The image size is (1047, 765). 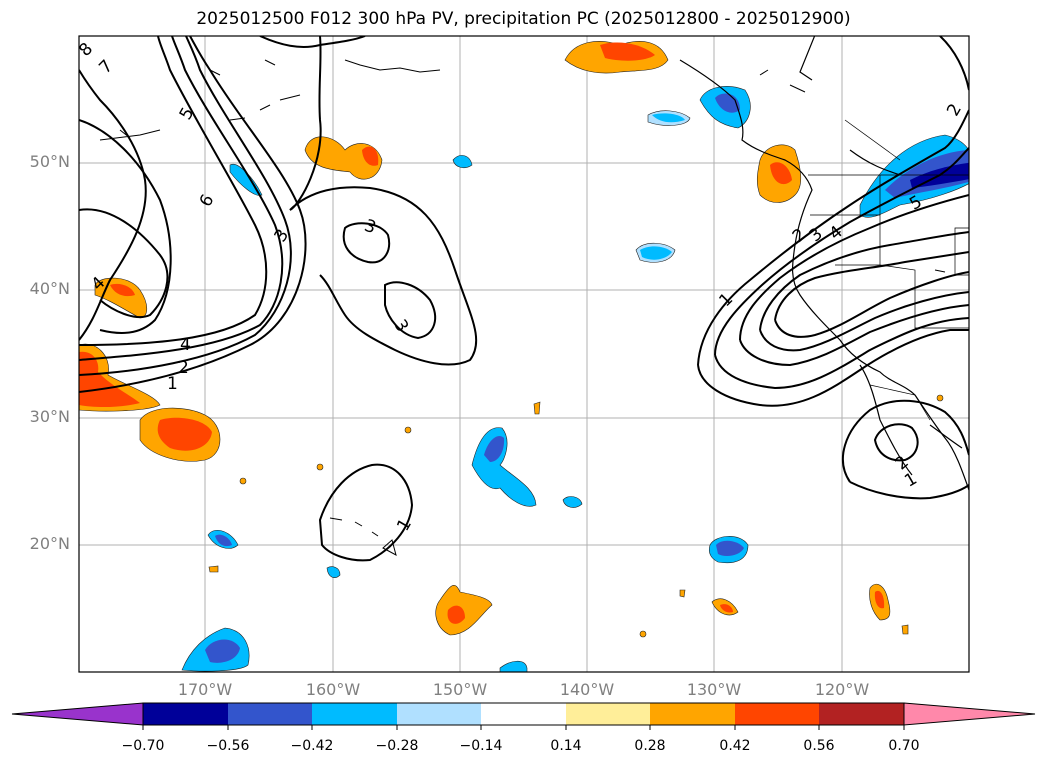 I want to click on contour-label: 6, so click(x=207, y=200).